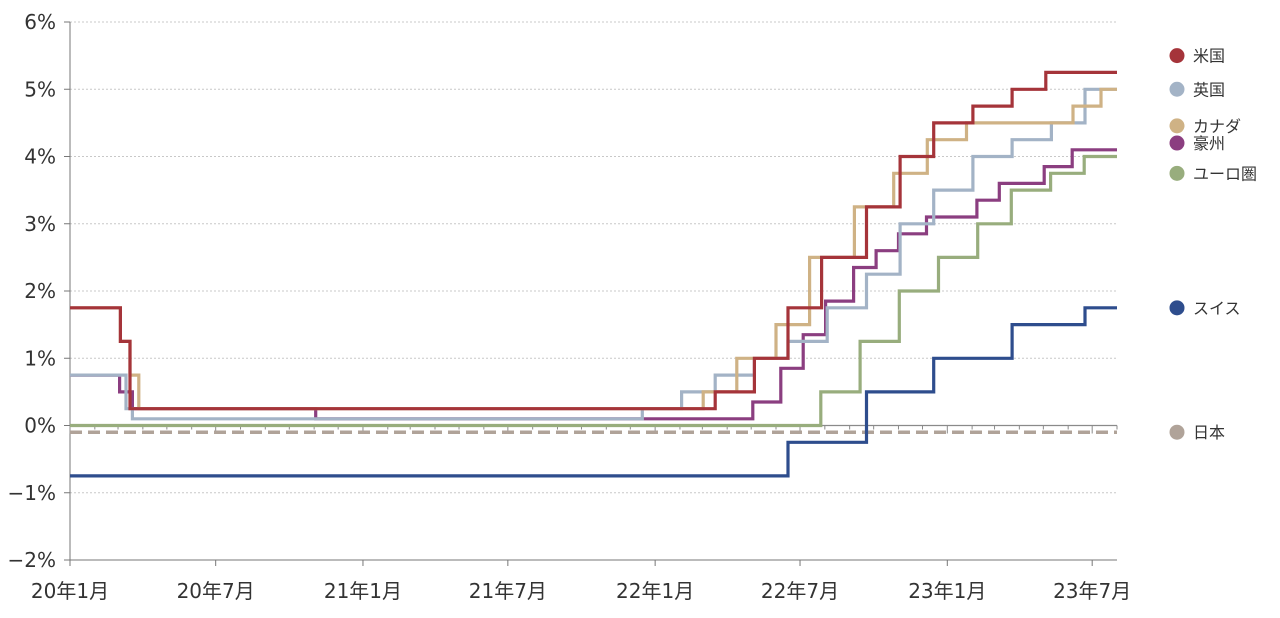 The image size is (1280, 618). What do you see at coordinates (363, 591) in the screenshot?
I see `x-tick-label: 21年1月` at bounding box center [363, 591].